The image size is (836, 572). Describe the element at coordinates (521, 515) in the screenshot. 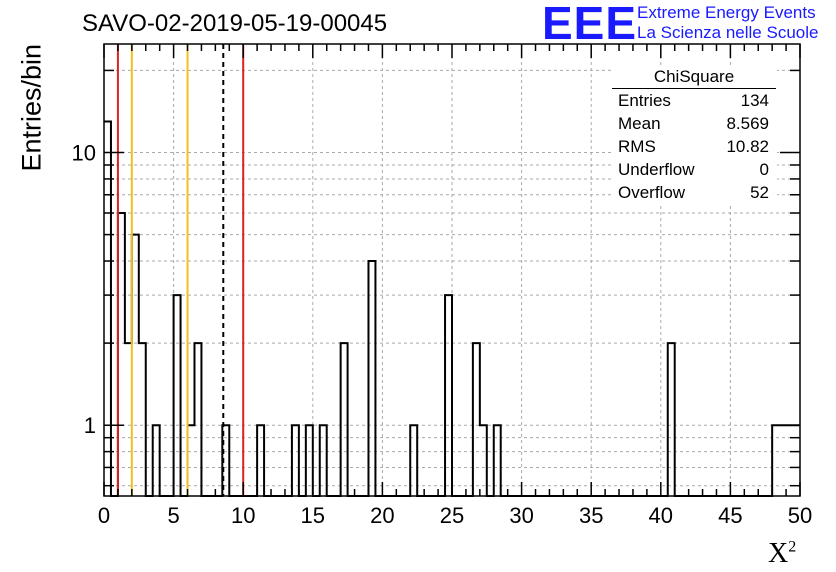

I see `x-tick-label: 30` at that location.